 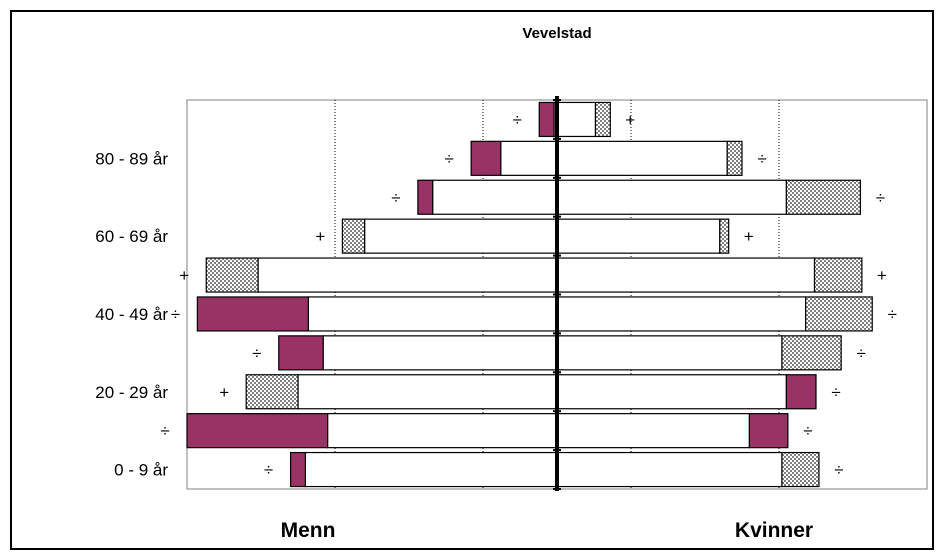 I want to click on chart-title: Vevelstad, so click(x=556, y=33).